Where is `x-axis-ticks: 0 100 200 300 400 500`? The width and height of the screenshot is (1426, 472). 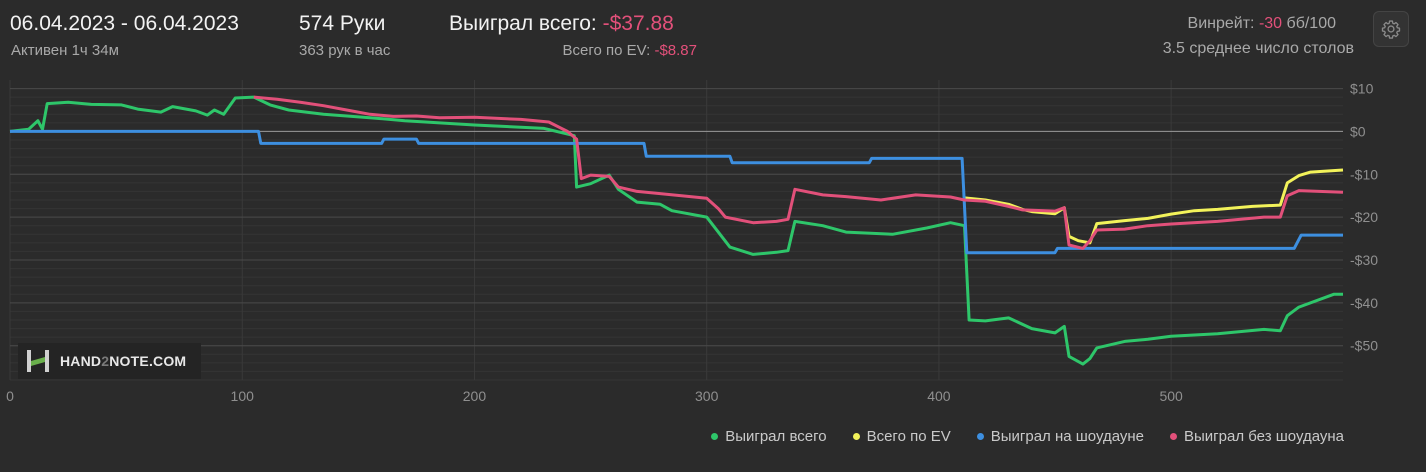 x-axis-ticks: 0 100 200 300 400 500 is located at coordinates (594, 396).